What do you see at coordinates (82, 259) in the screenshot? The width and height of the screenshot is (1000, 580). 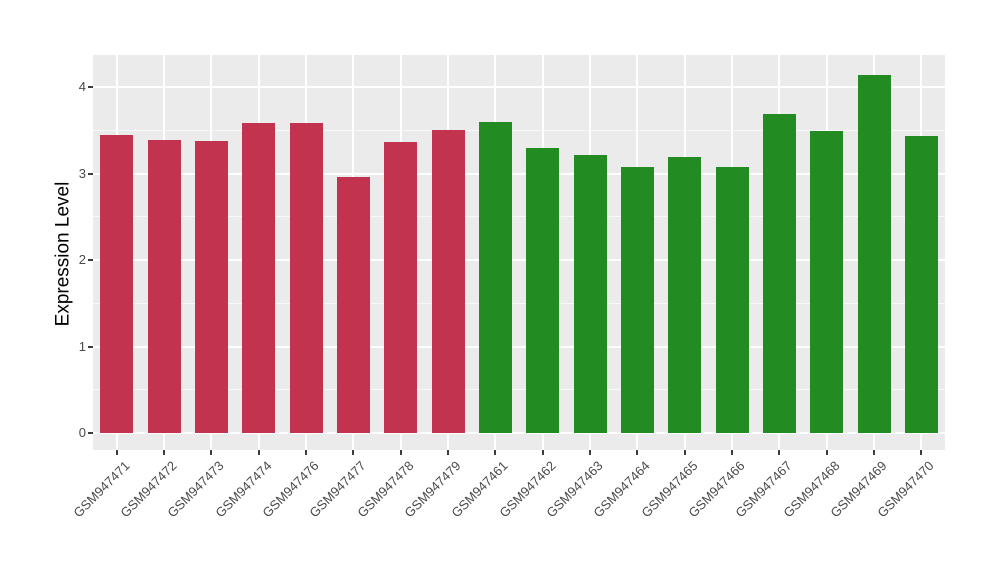 I see `y-tick-label: 2` at bounding box center [82, 259].